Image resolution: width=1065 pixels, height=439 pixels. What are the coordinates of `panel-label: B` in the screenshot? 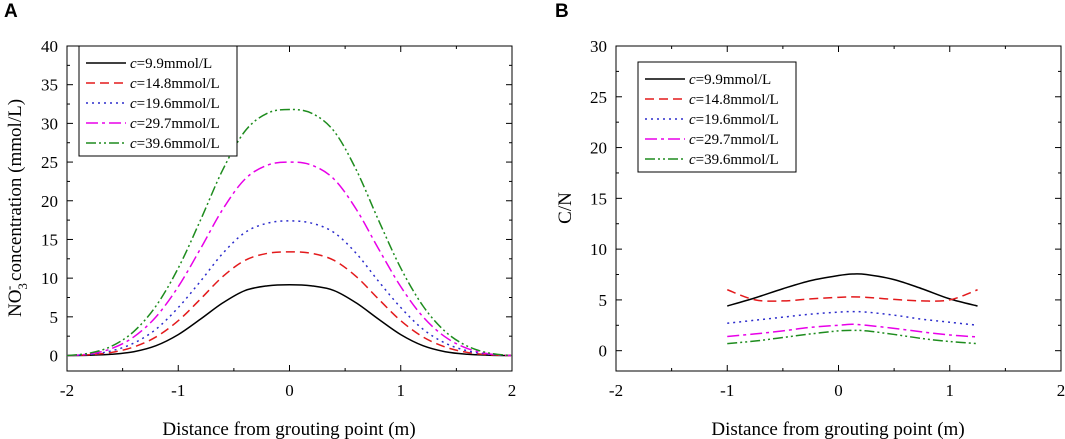 It's located at (562, 11).